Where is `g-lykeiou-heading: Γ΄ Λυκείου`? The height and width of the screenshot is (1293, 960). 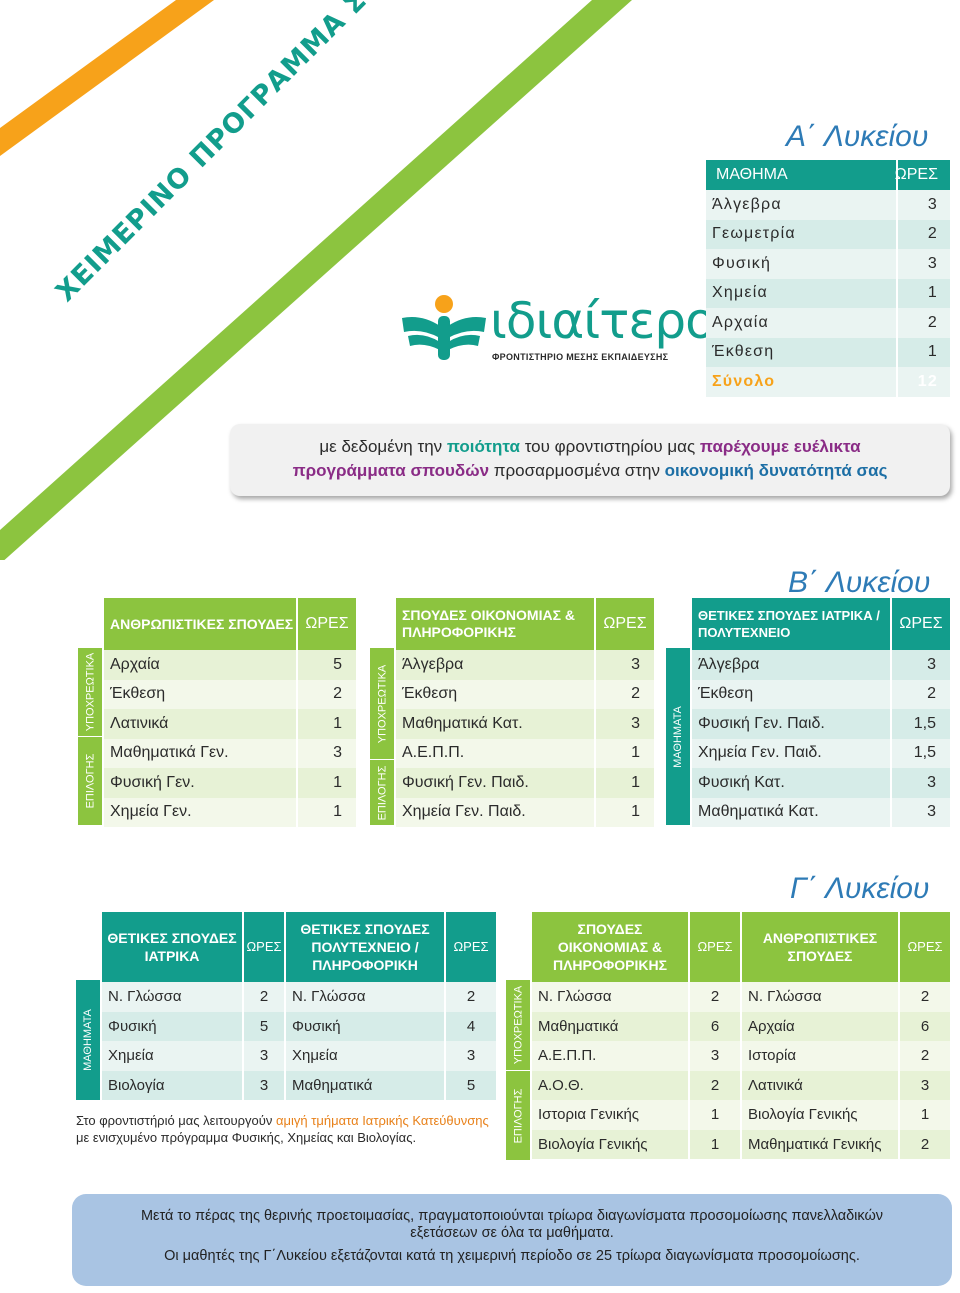 g-lykeiou-heading: Γ΄ Λυκείου is located at coordinates (860, 888).